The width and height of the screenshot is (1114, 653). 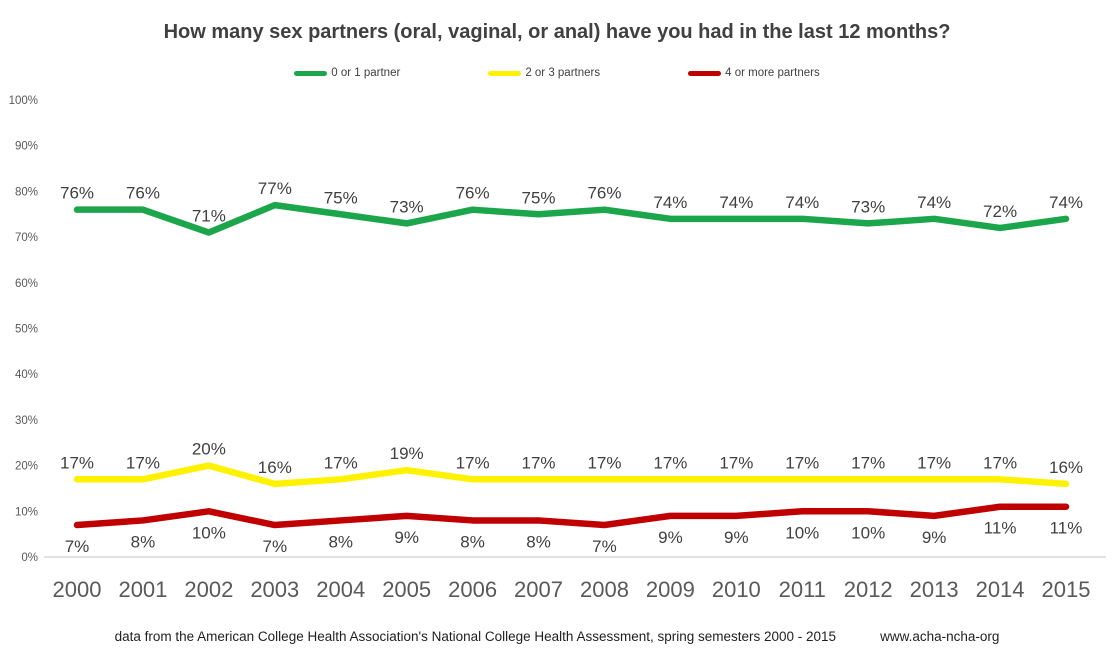 I want to click on series-line-4-or-more-partners, so click(x=571, y=516).